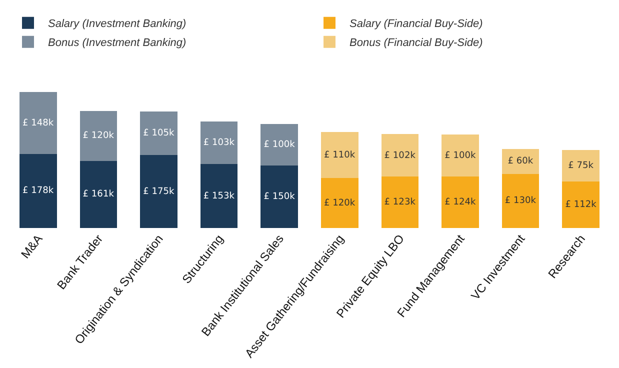 The image size is (619, 368). I want to click on data-label: £ 124k, so click(460, 202).